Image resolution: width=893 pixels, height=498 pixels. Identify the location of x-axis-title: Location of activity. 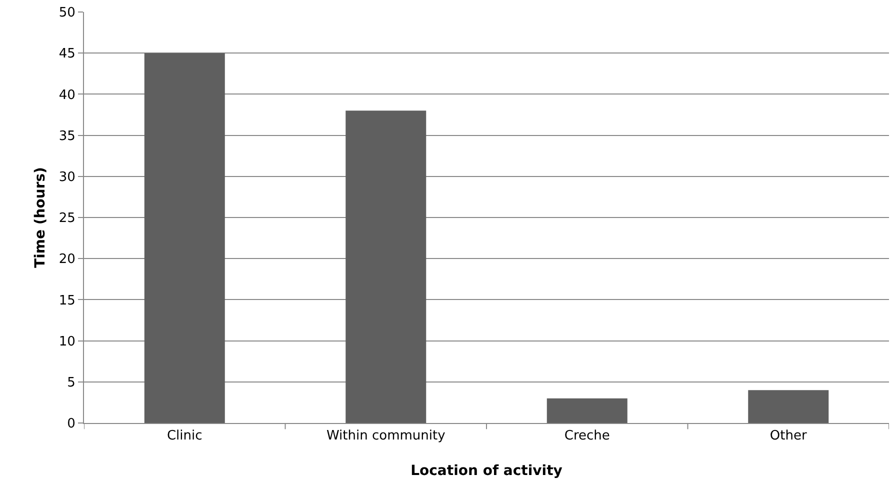
(486, 471).